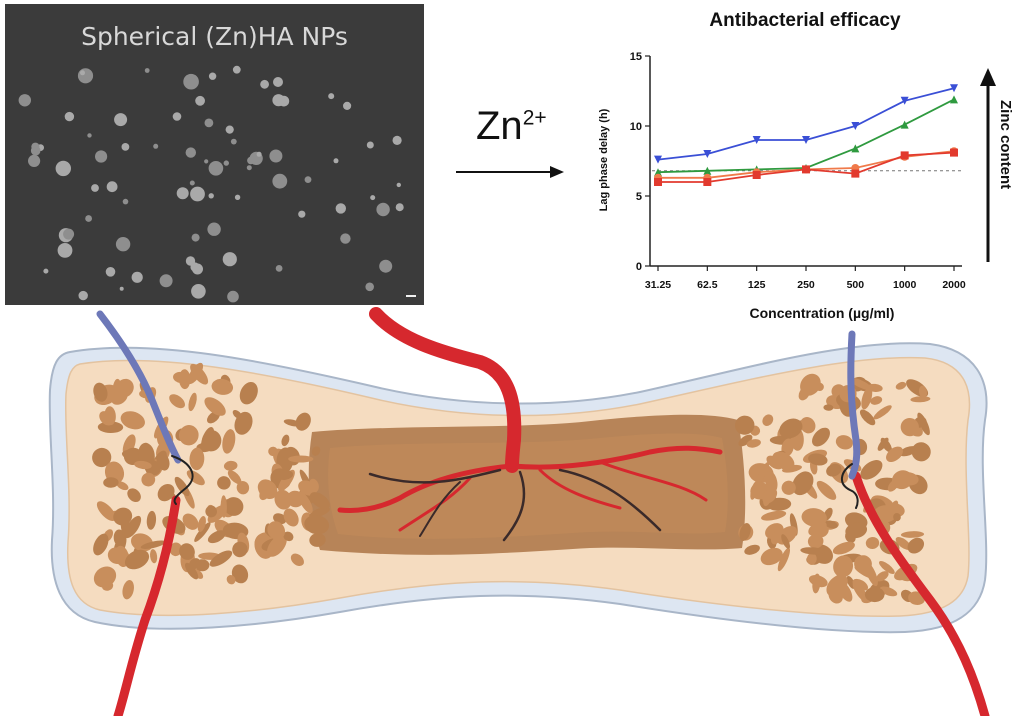 The image size is (1024, 716). Describe the element at coordinates (757, 285) in the screenshot. I see `x-tick-label: 125` at that location.